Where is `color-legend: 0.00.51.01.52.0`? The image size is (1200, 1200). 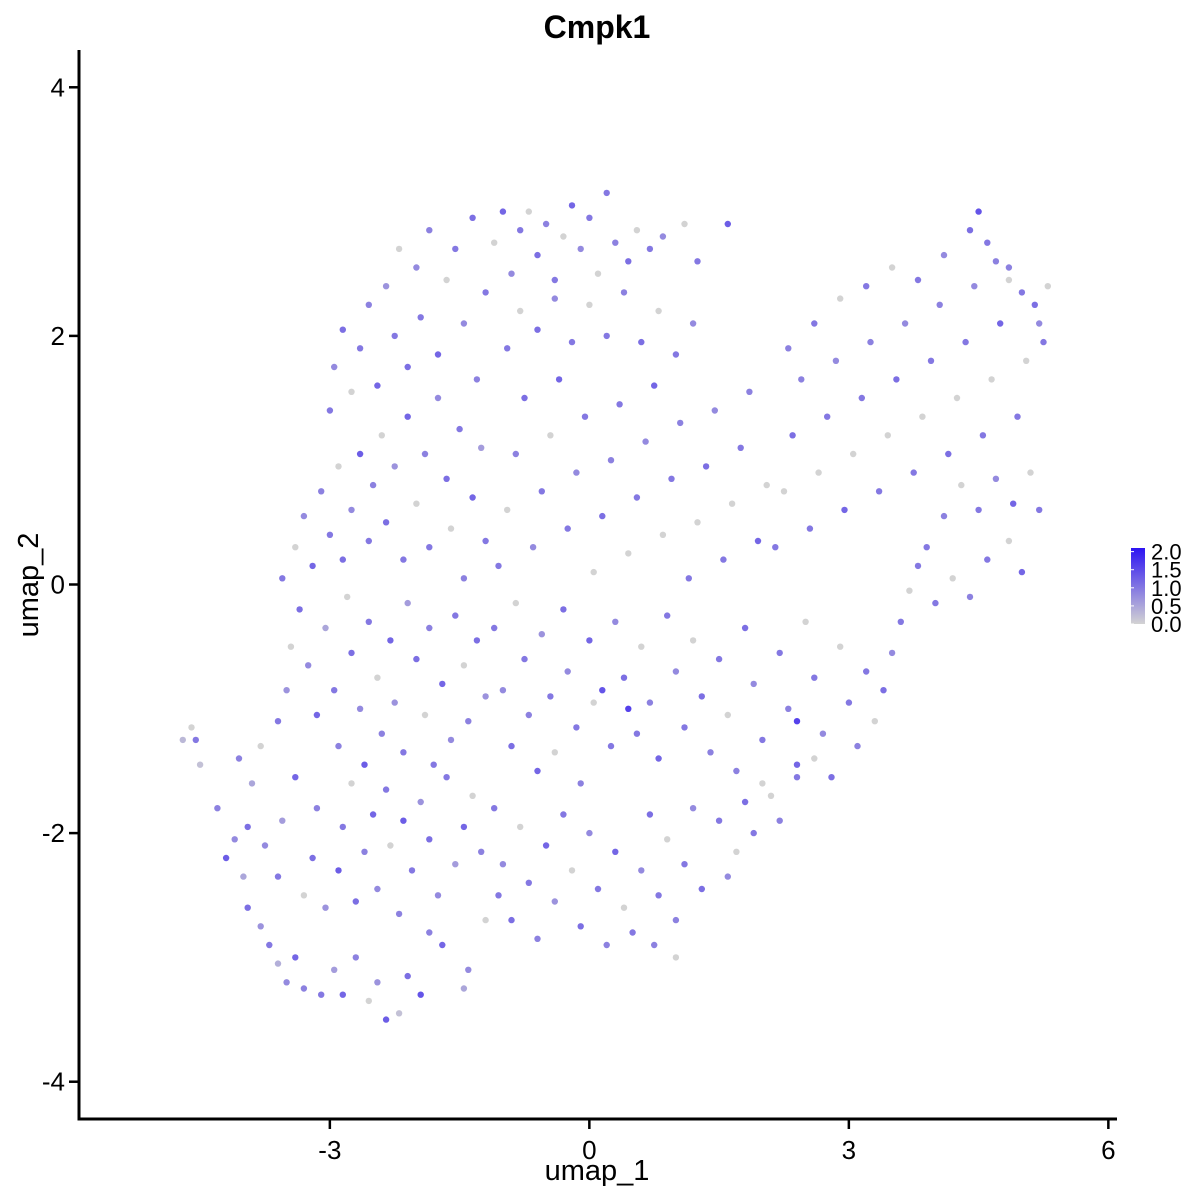
color-legend: 0.00.51.01.52.0 is located at coordinates (1156, 588).